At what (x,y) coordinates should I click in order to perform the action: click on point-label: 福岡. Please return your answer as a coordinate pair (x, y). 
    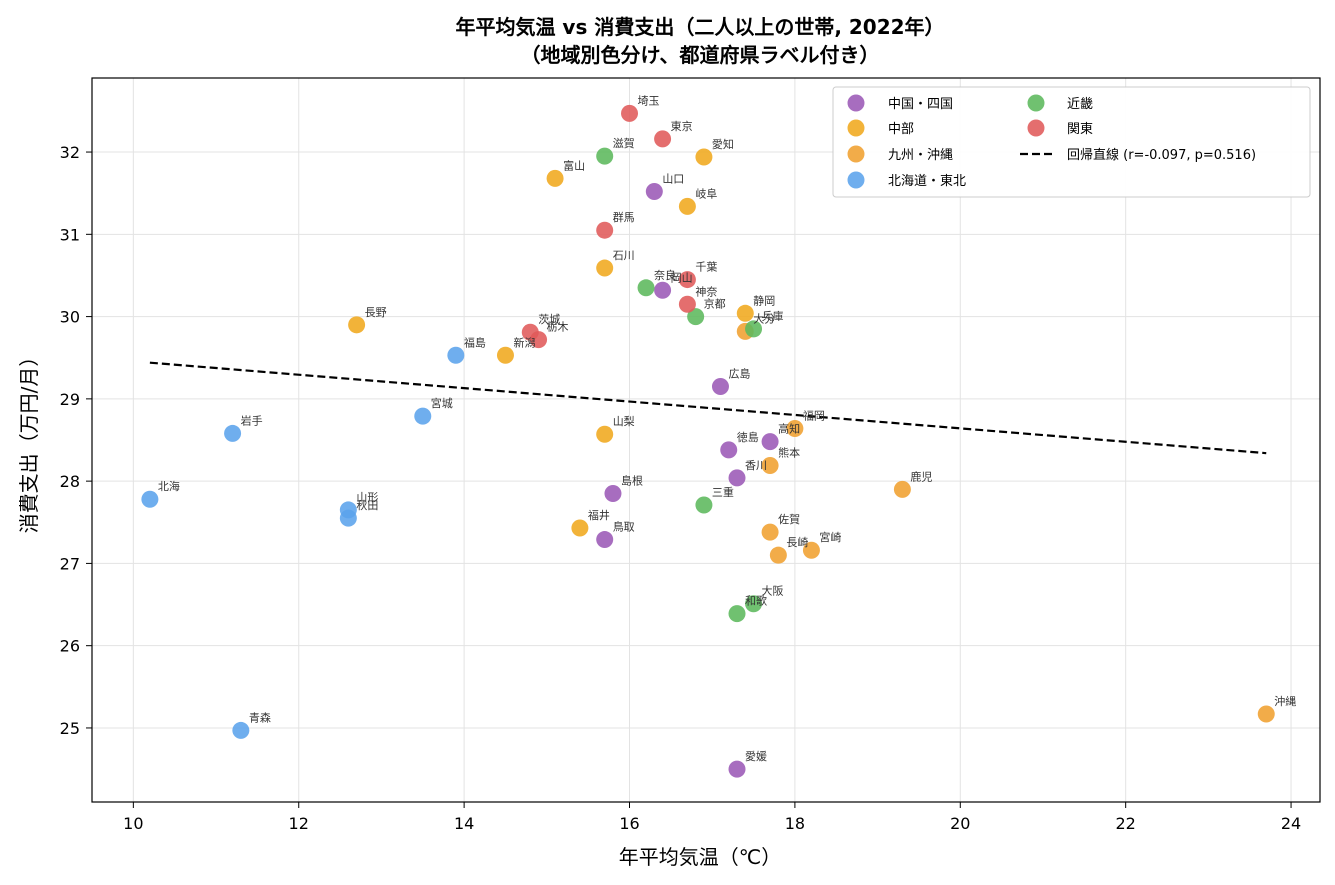
    Looking at the image, I should click on (814, 415).